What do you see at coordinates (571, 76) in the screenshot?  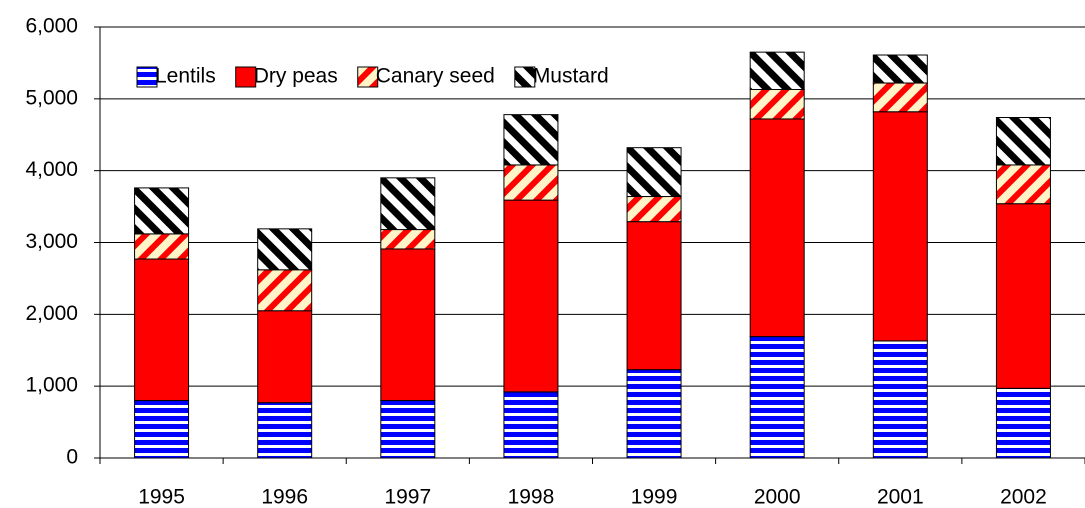 I see `legend-label: Mustard` at bounding box center [571, 76].